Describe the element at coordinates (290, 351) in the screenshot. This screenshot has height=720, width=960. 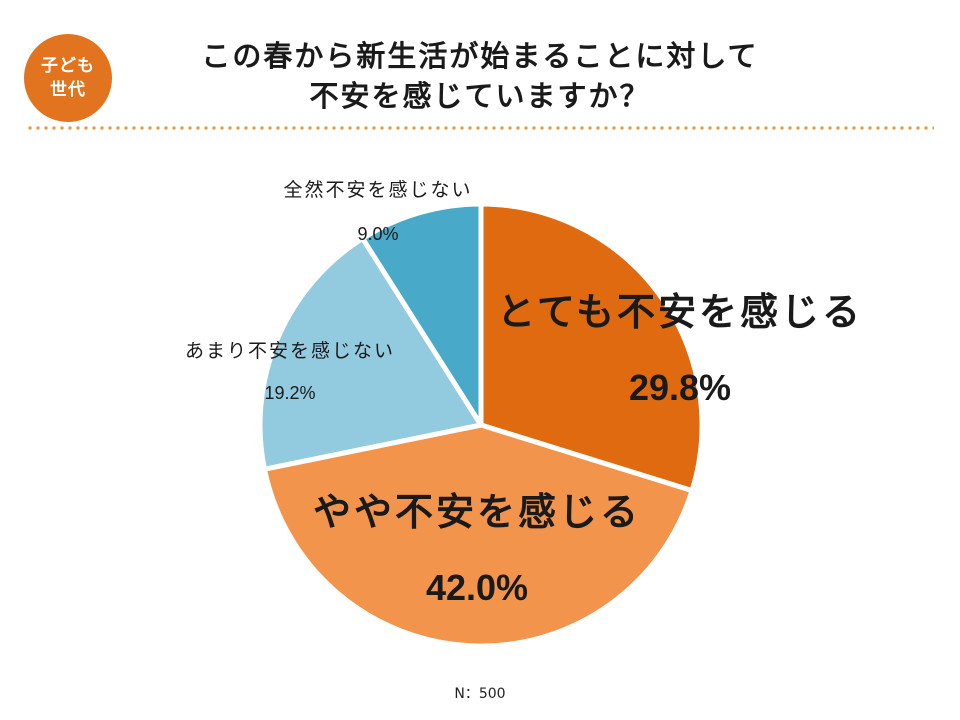
I see `slice-label-3: あまり不安を感じない` at that location.